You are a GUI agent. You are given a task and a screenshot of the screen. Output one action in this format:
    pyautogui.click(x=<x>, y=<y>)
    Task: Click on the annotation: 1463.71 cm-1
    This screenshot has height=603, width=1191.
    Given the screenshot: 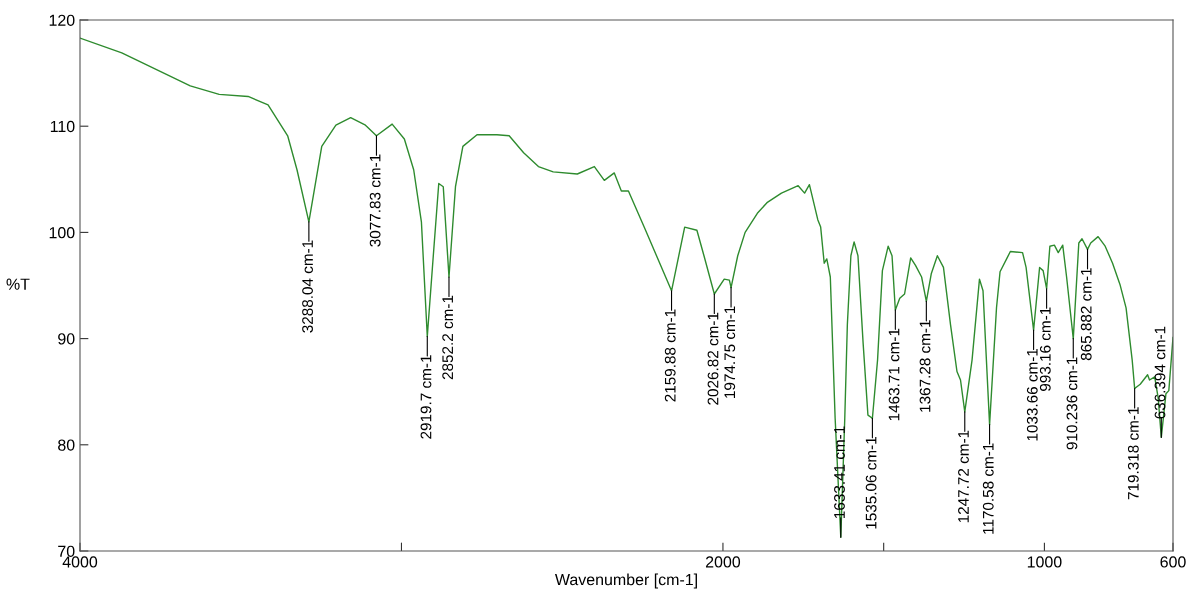 What is the action you would take?
    pyautogui.click(x=894, y=374)
    